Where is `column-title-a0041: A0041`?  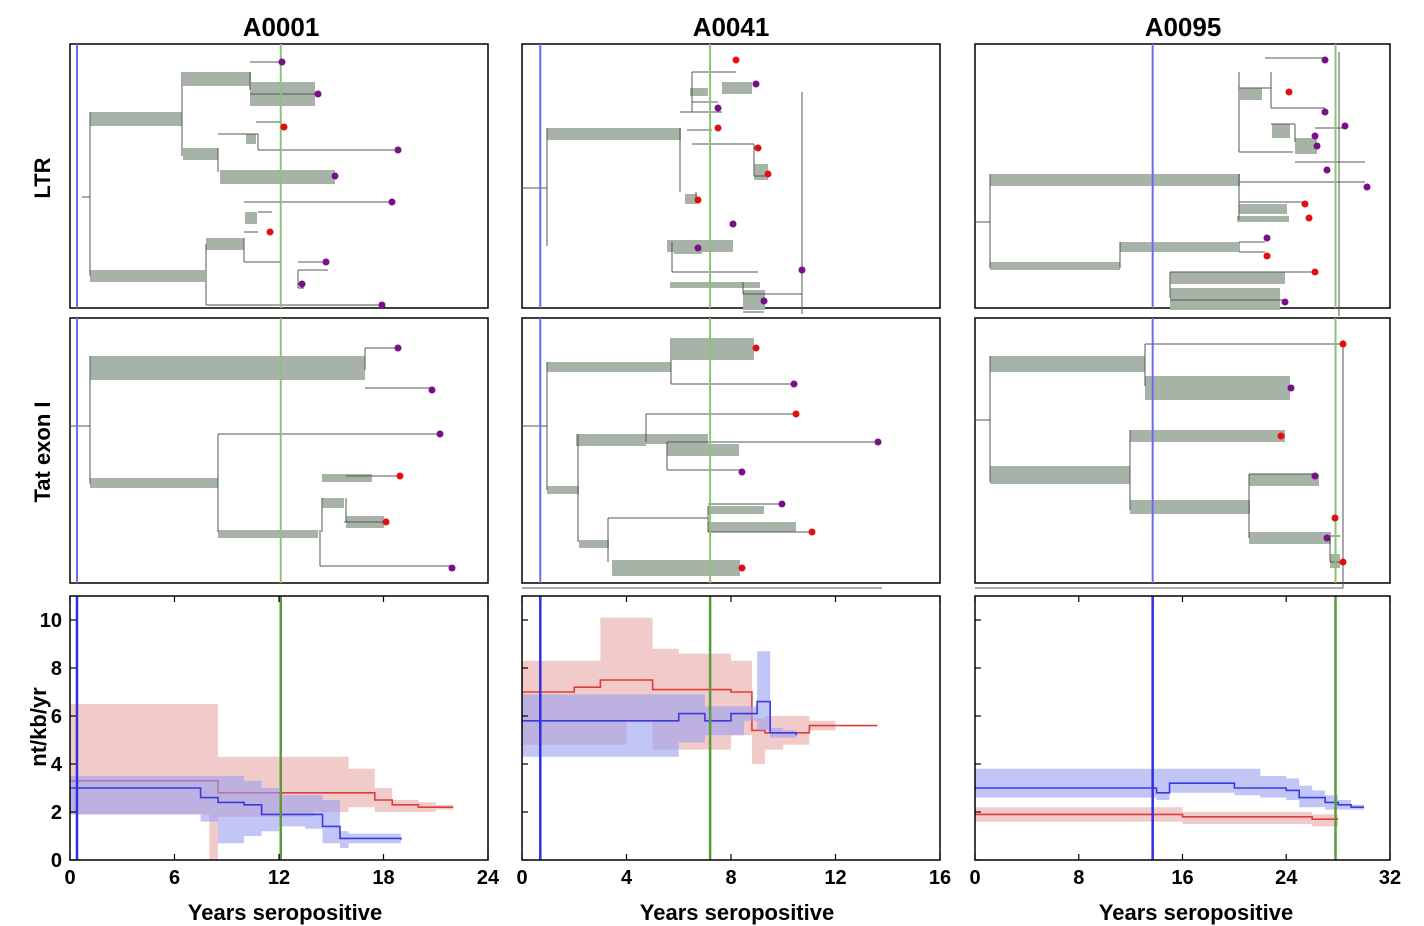 column-title-a0041: A0041 is located at coordinates (731, 27).